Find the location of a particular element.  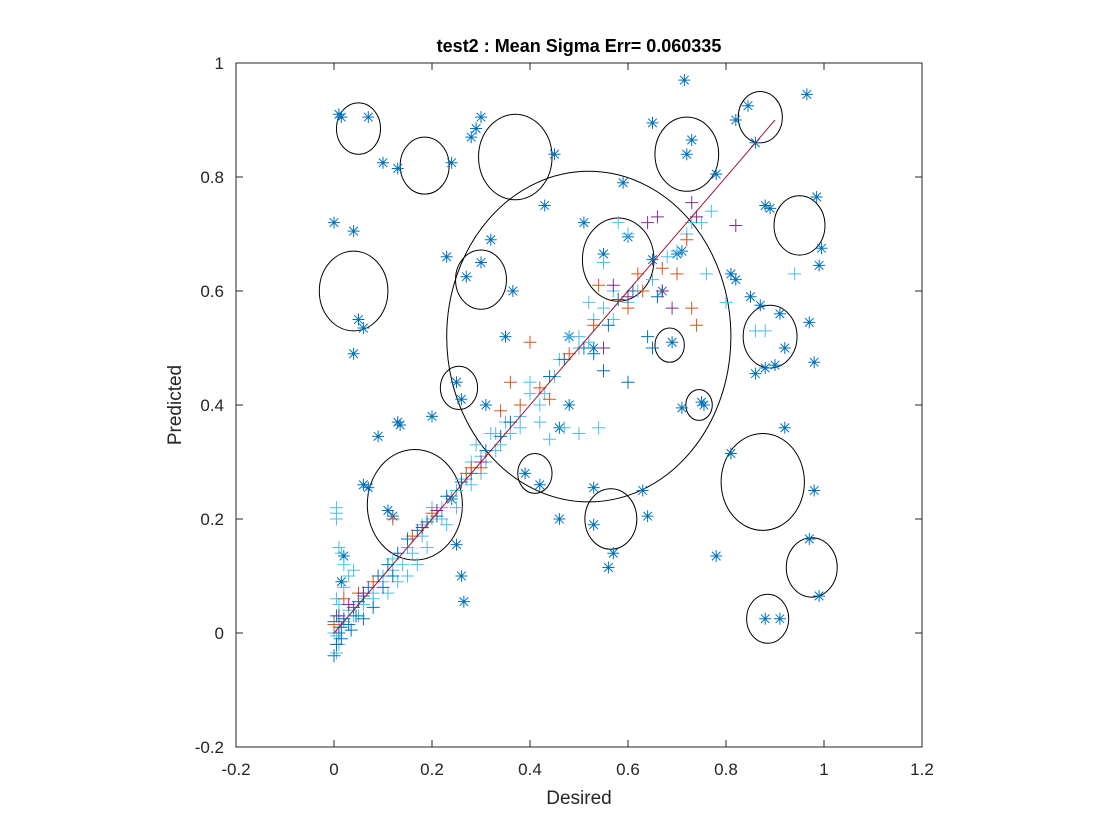

x-tick-label: 1.2 is located at coordinates (922, 769).